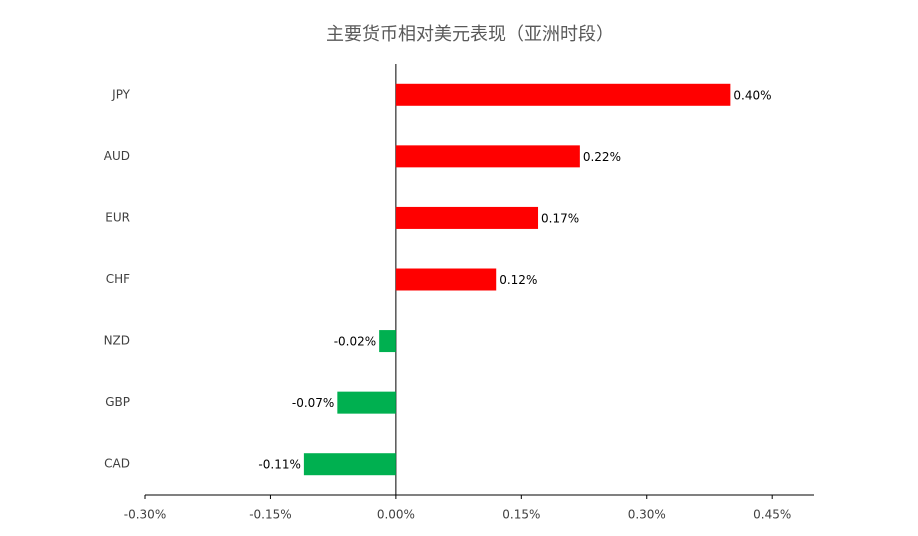 This screenshot has width=918, height=536. What do you see at coordinates (117, 217) in the screenshot?
I see `y-tick-label: EUR` at bounding box center [117, 217].